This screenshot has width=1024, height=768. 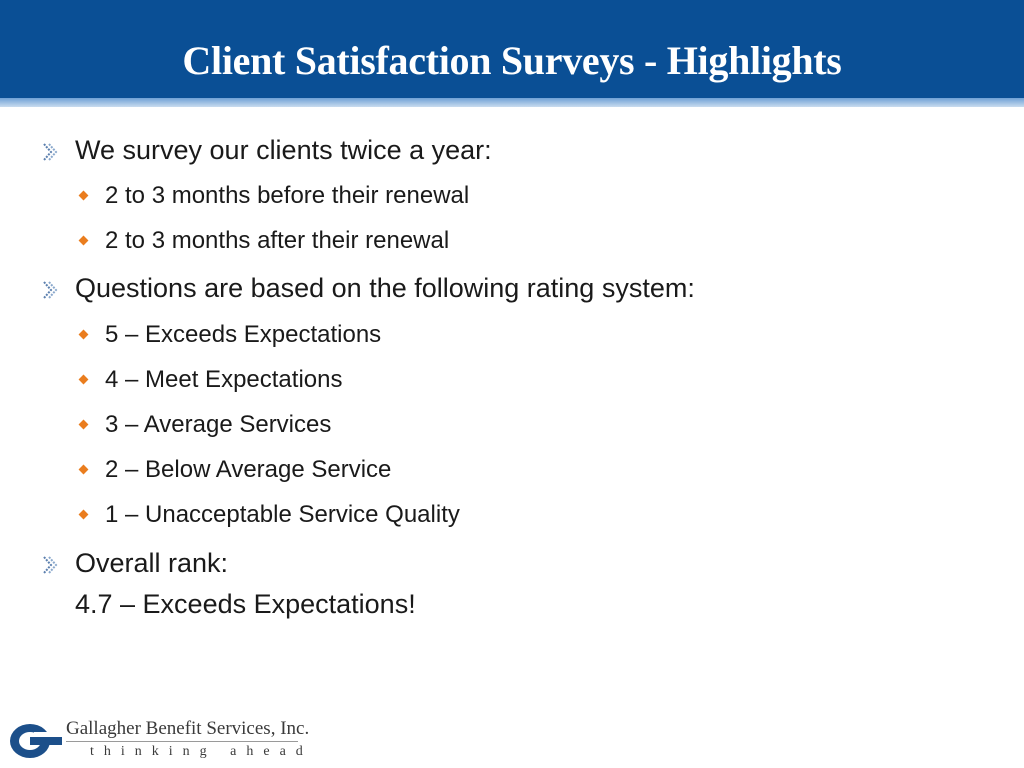 What do you see at coordinates (282, 514) in the screenshot?
I see `sub-bullet-text: 1 – Unacceptable Service Quality` at bounding box center [282, 514].